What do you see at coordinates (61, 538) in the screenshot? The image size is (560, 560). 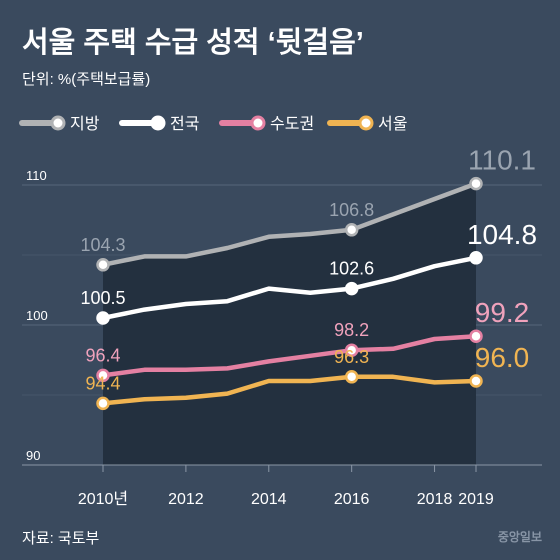 I see `source-note: 자료: 국토부` at bounding box center [61, 538].